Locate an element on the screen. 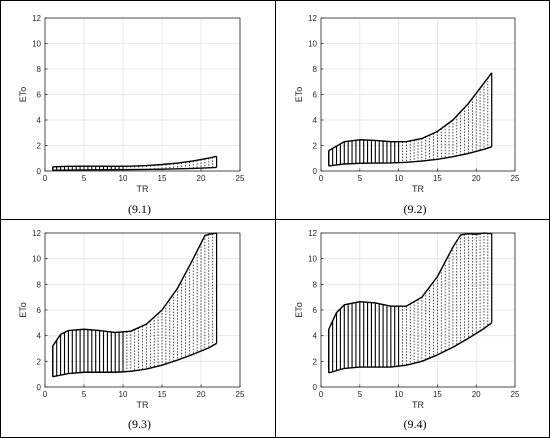 This screenshot has height=438, width=550. panel-caption: (9.3) is located at coordinates (139, 424).